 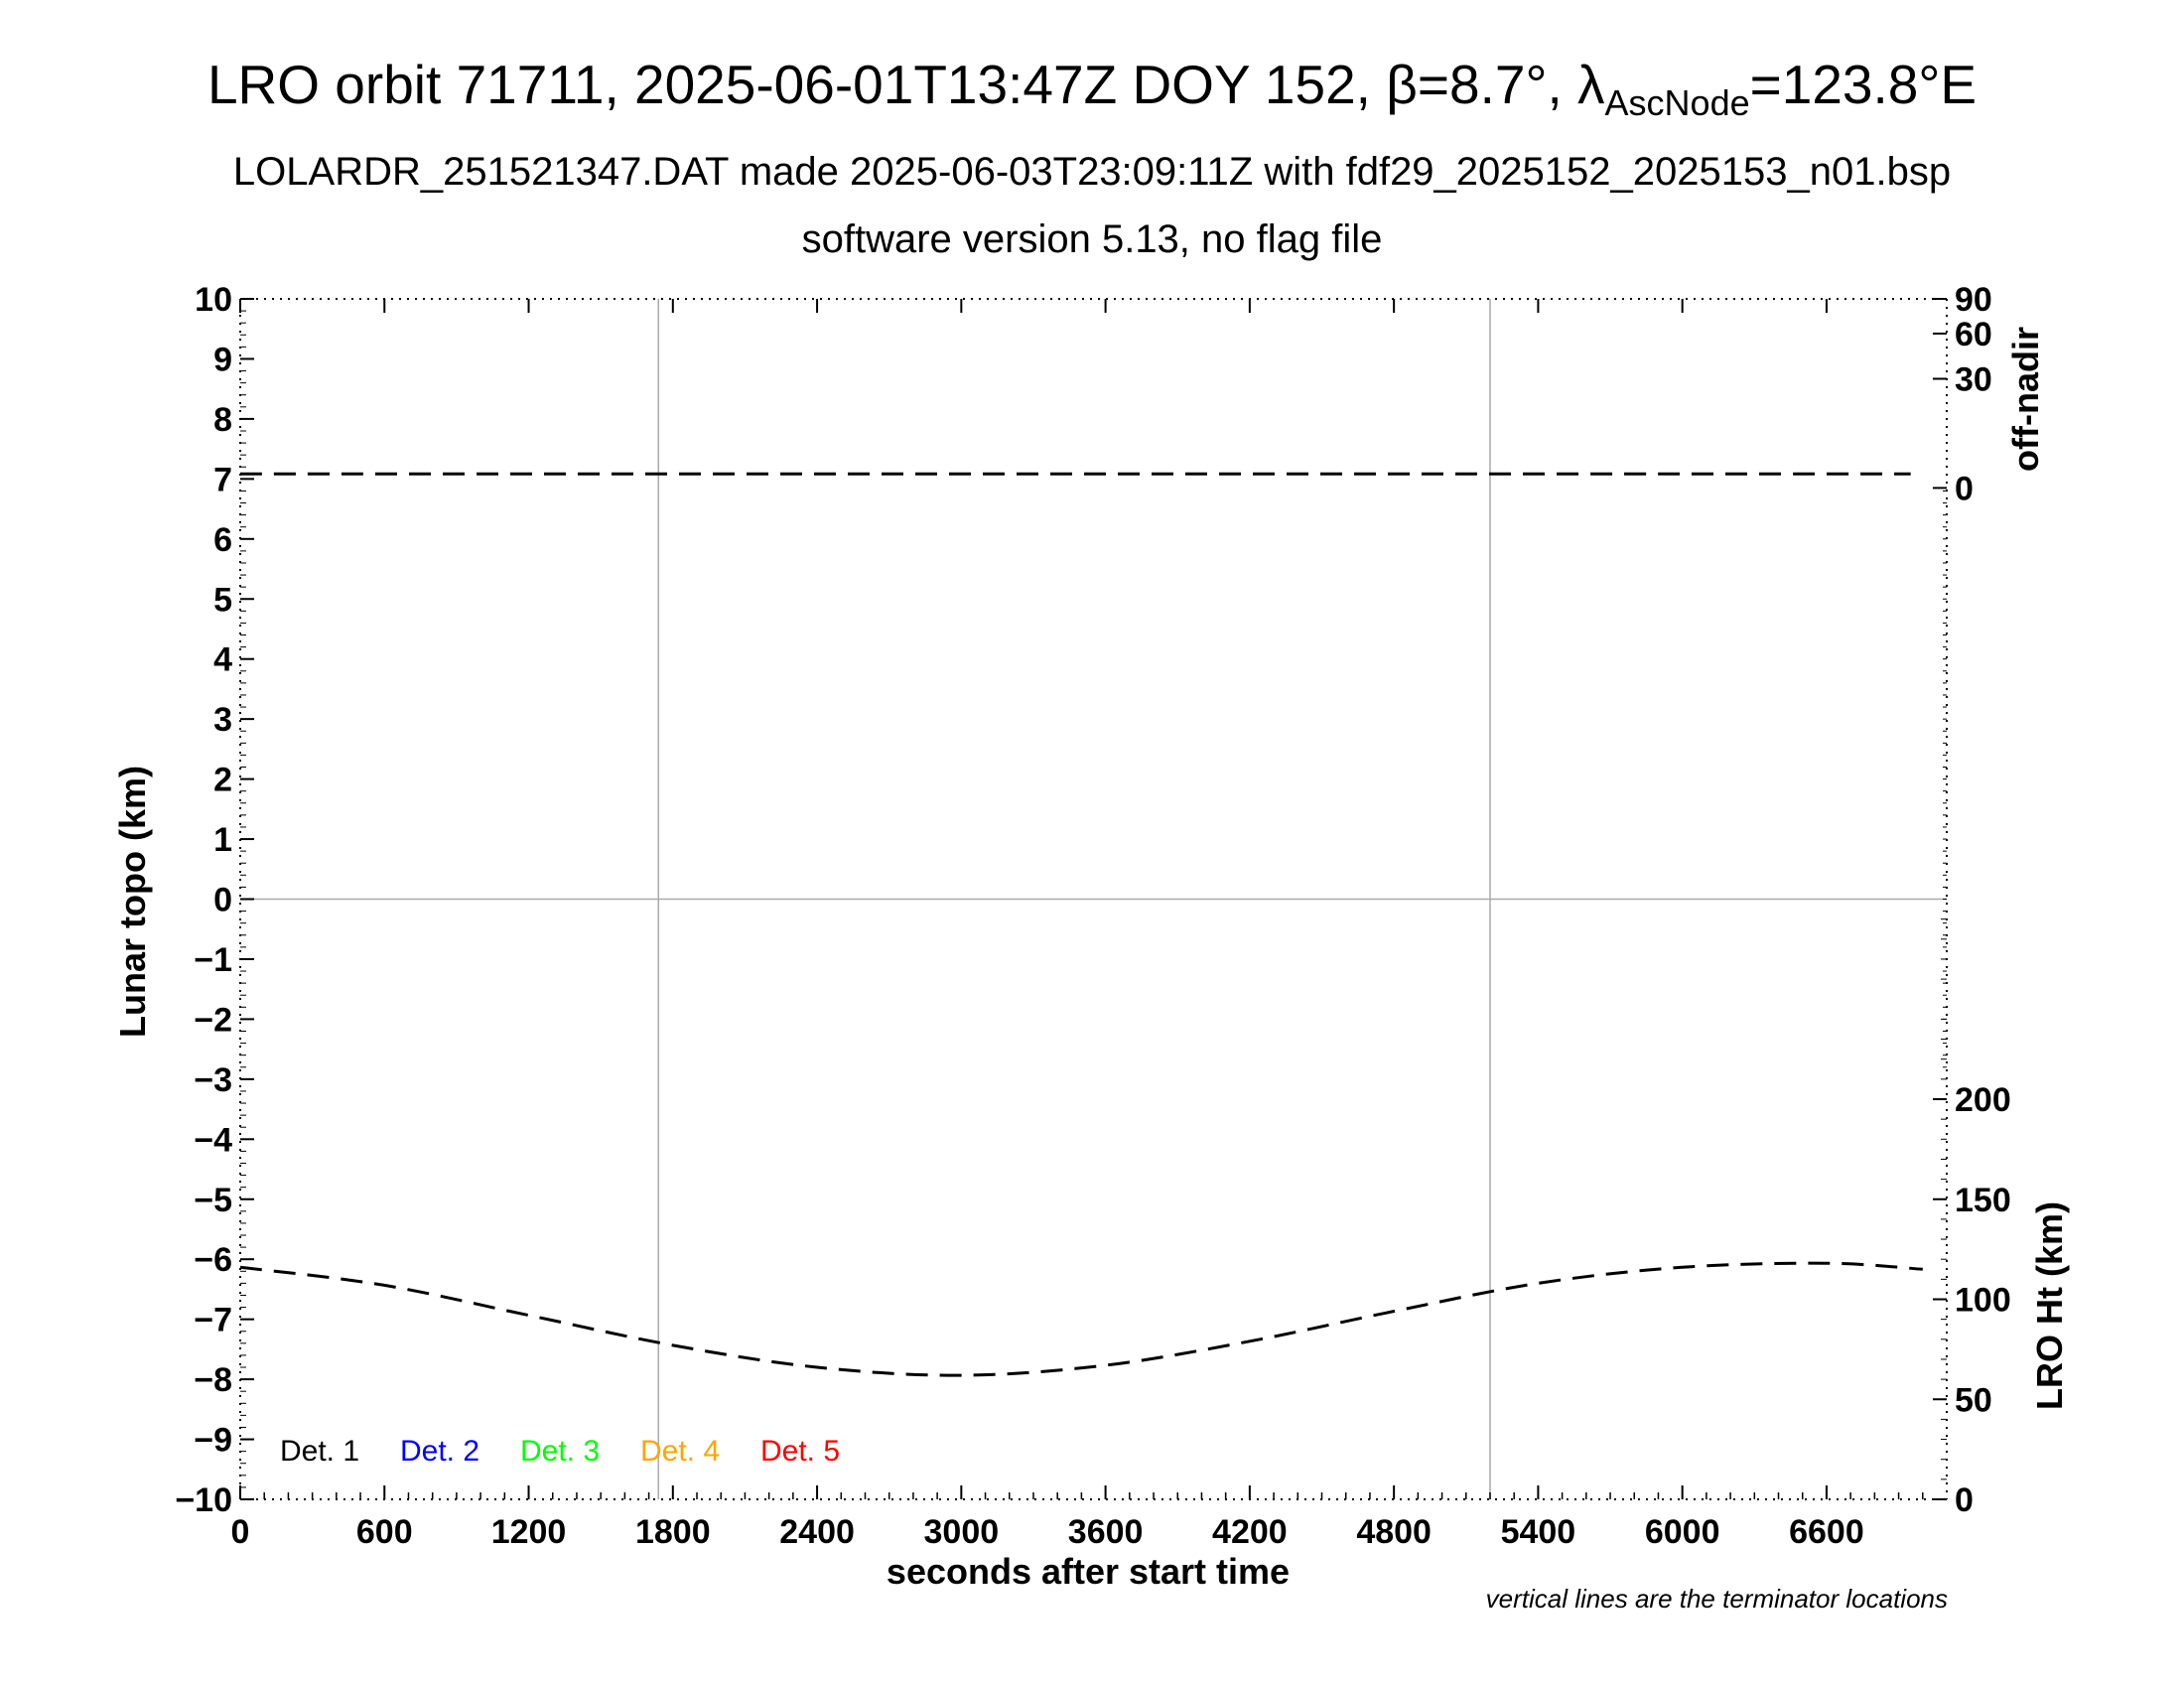 I want to click on legend: Det. 1 Det. 2 Det. 3 Det. 4 Det. 5, so click(x=560, y=1451).